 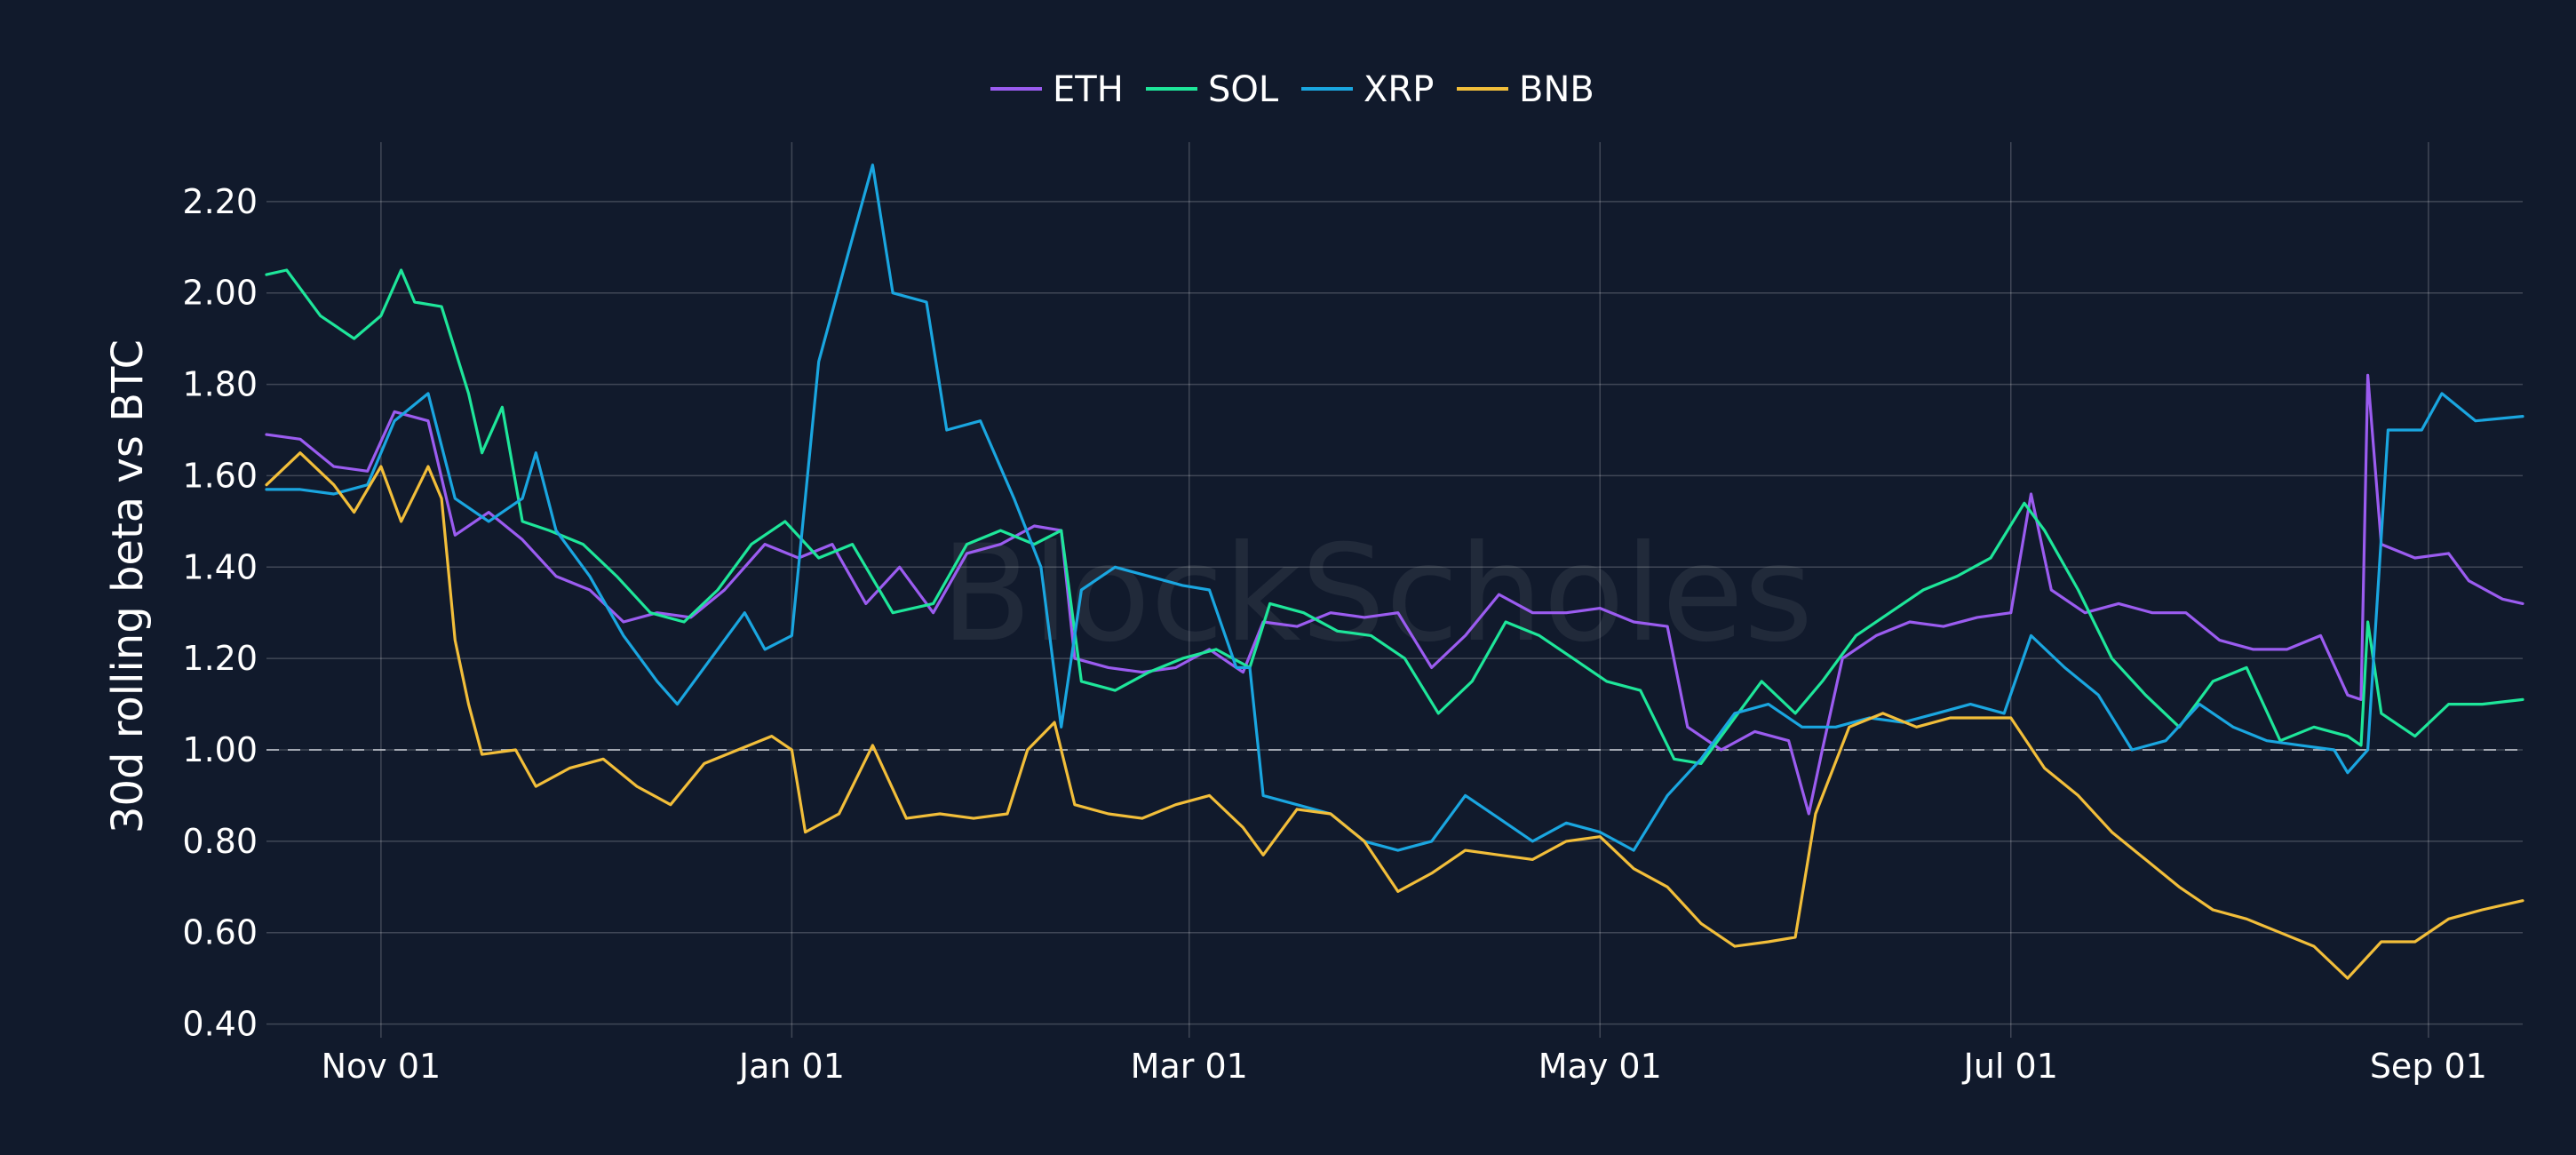 What do you see at coordinates (1377, 594) in the screenshot?
I see `watermark: BlockScholes` at bounding box center [1377, 594].